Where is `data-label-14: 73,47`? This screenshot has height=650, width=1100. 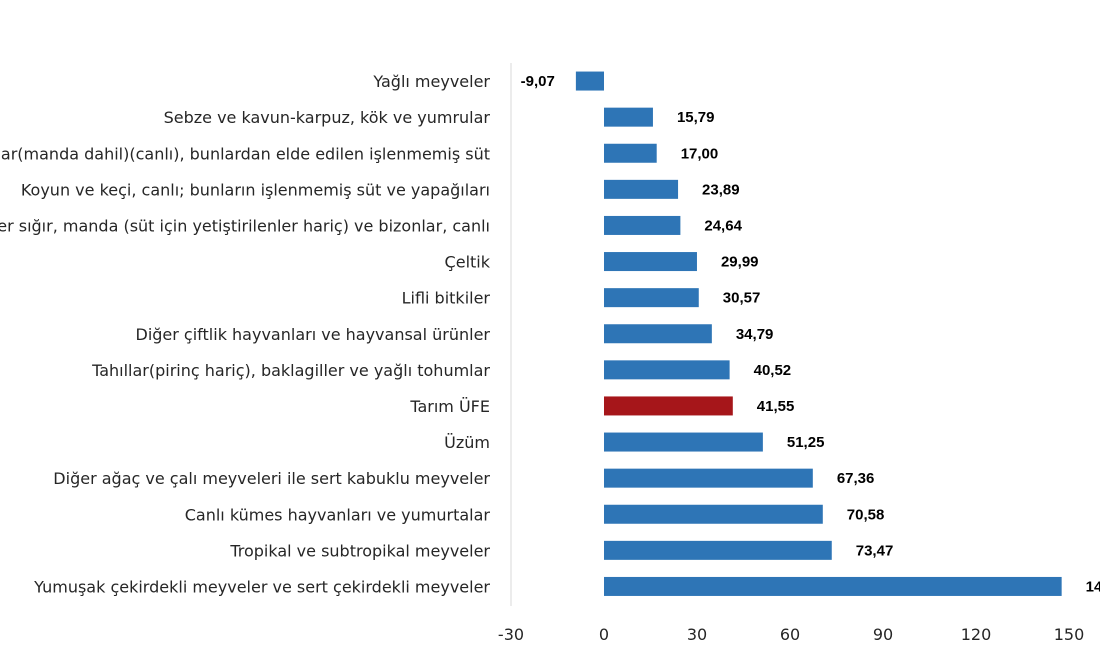
data-label-14: 73,47 is located at coordinates (875, 550).